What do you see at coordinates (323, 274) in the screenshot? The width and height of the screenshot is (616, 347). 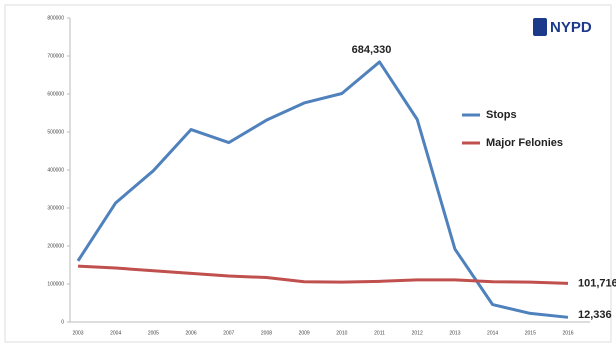 I see `series-line` at bounding box center [323, 274].